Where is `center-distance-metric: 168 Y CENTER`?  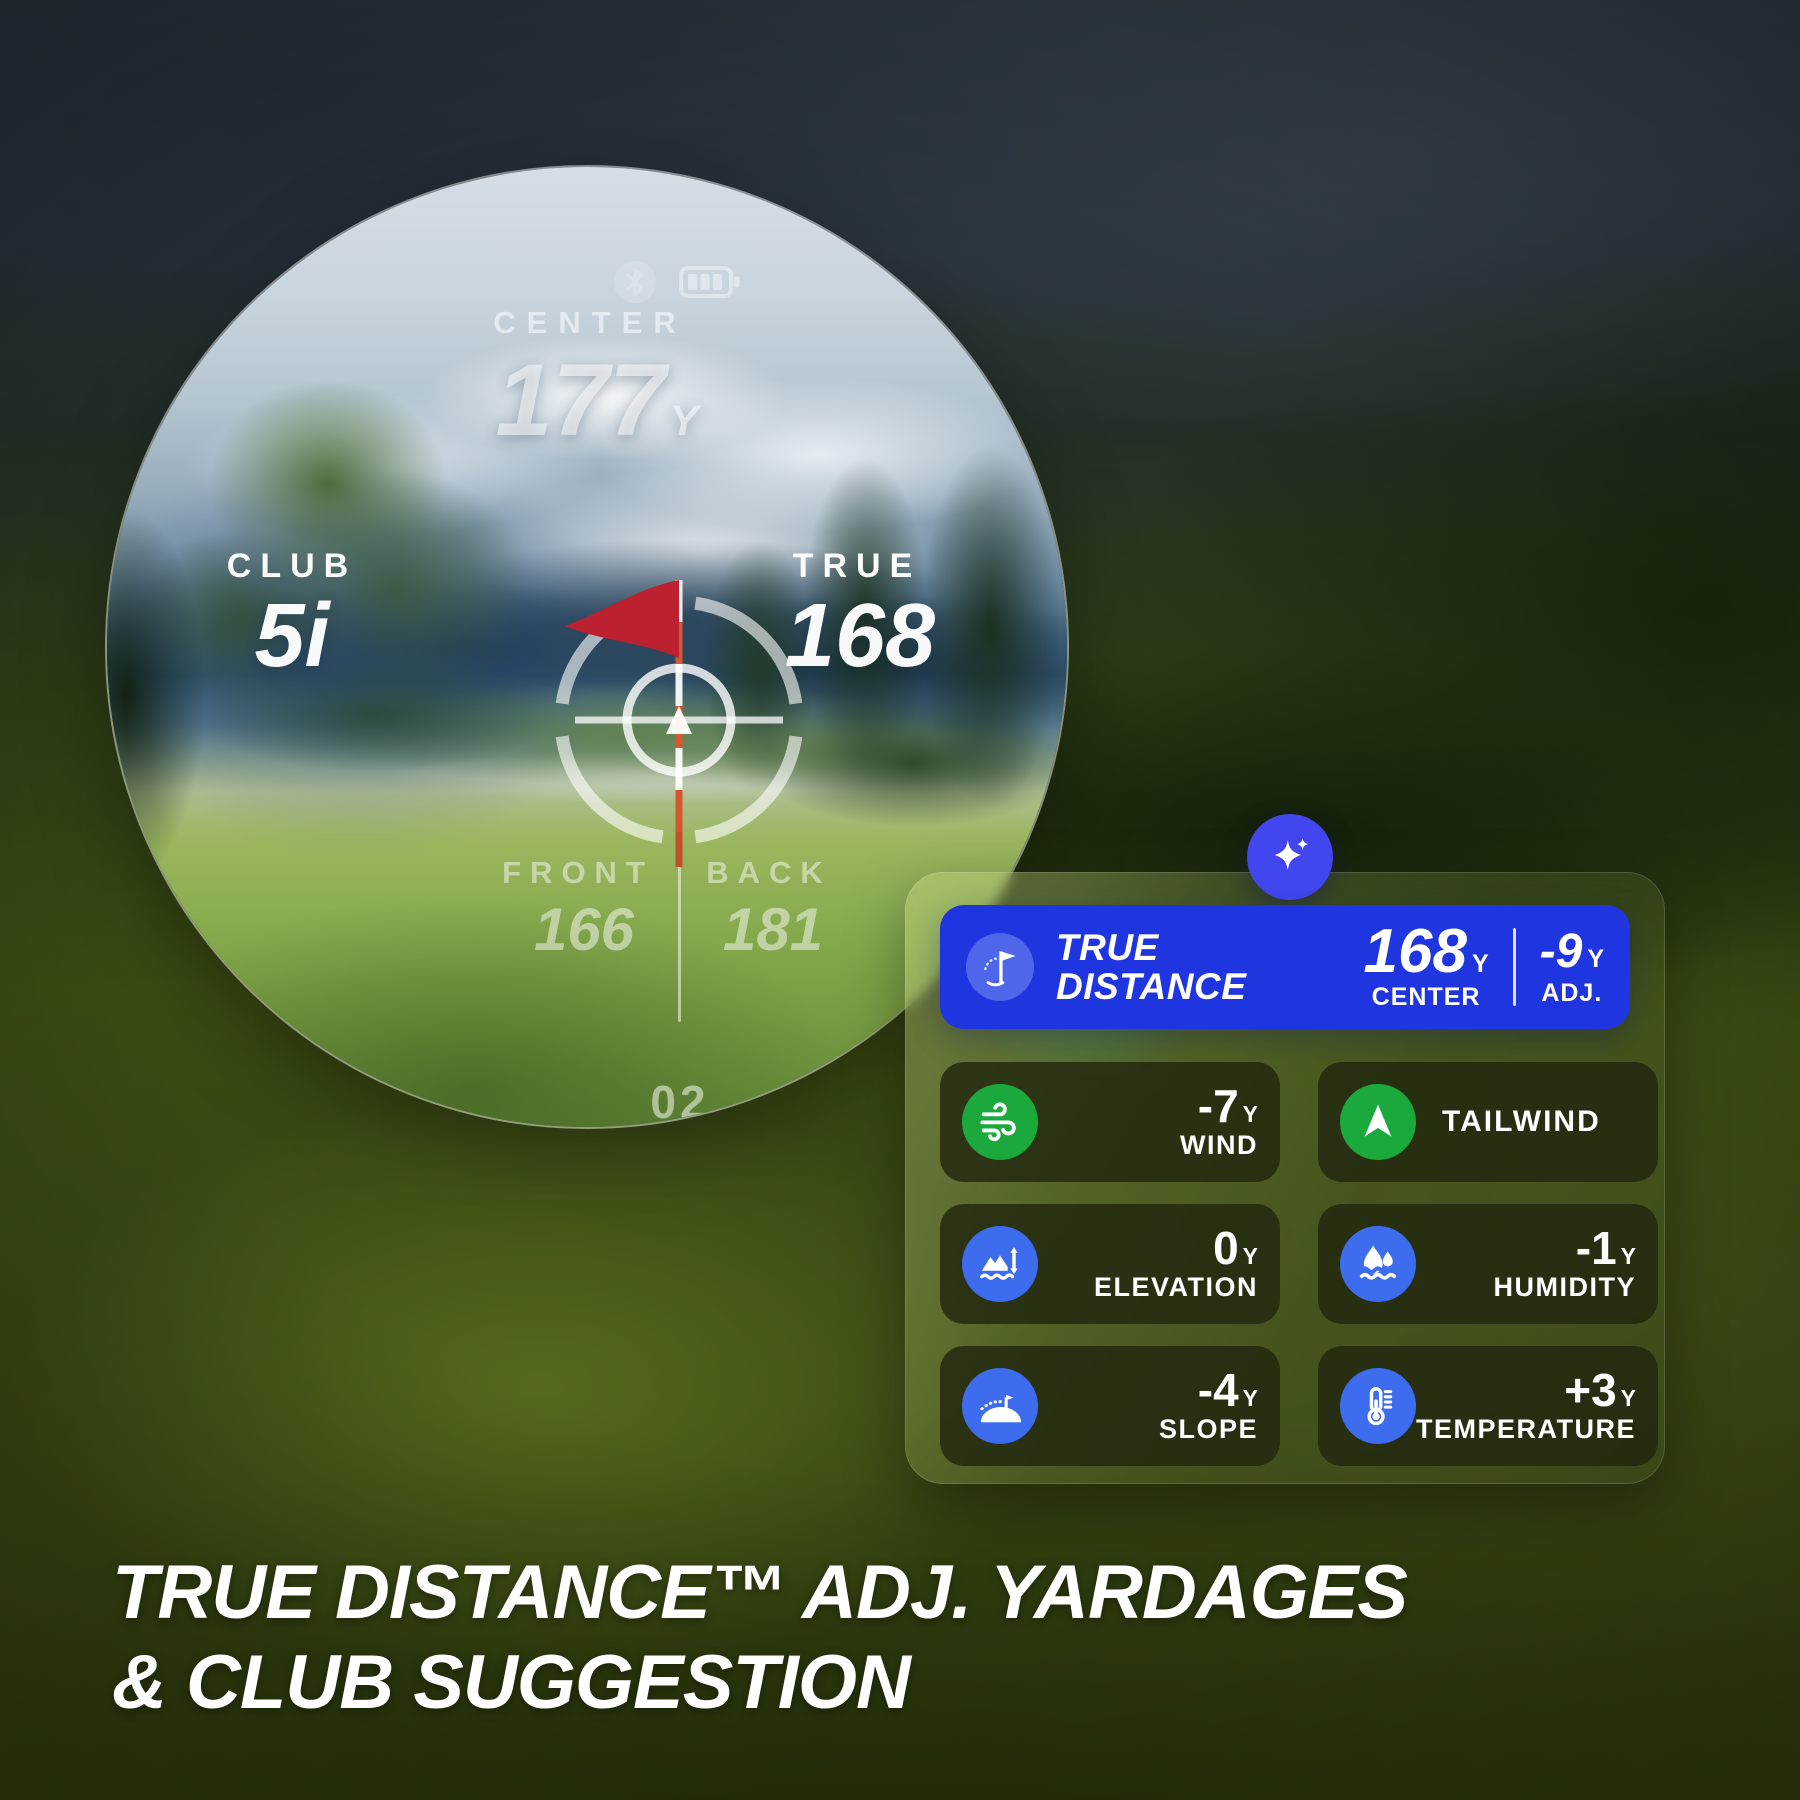 center-distance-metric: 168 Y CENTER is located at coordinates (1426, 964).